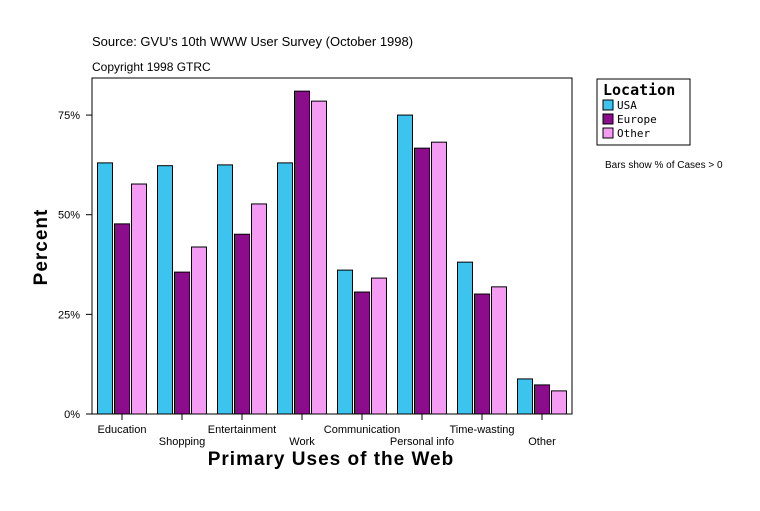 The width and height of the screenshot is (760, 511). I want to click on legend-label: USA, so click(627, 105).